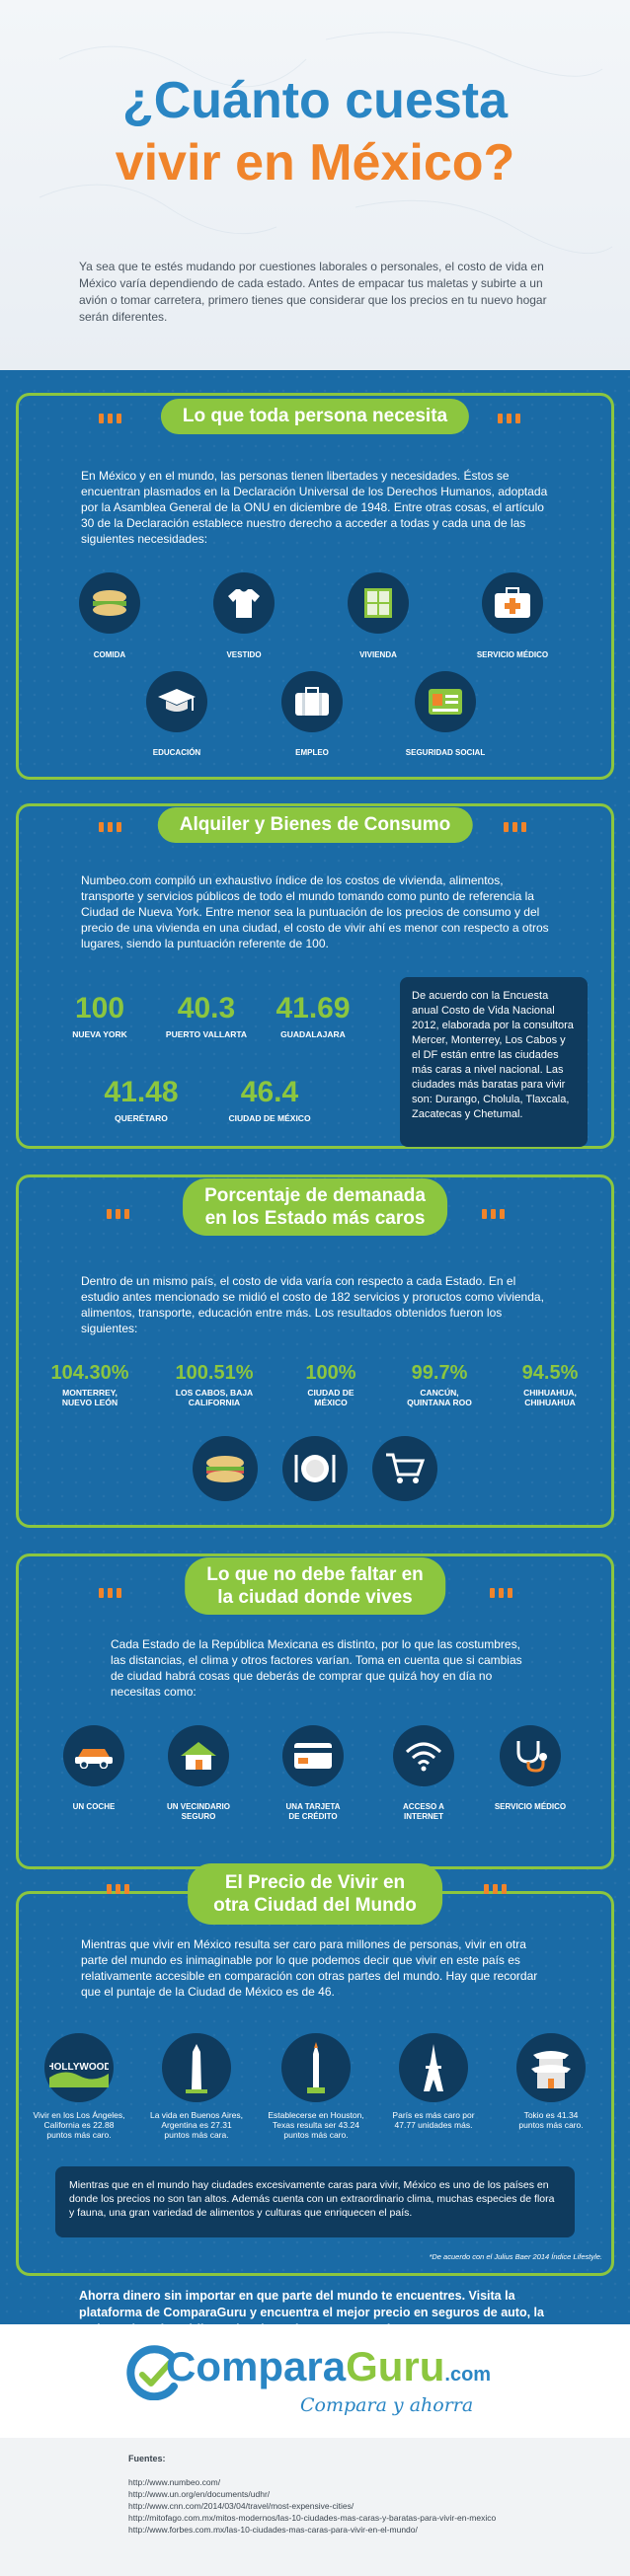 This screenshot has height=2576, width=630. Describe the element at coordinates (387, 2405) in the screenshot. I see `logo-tagline: Compara y ahorra` at that location.